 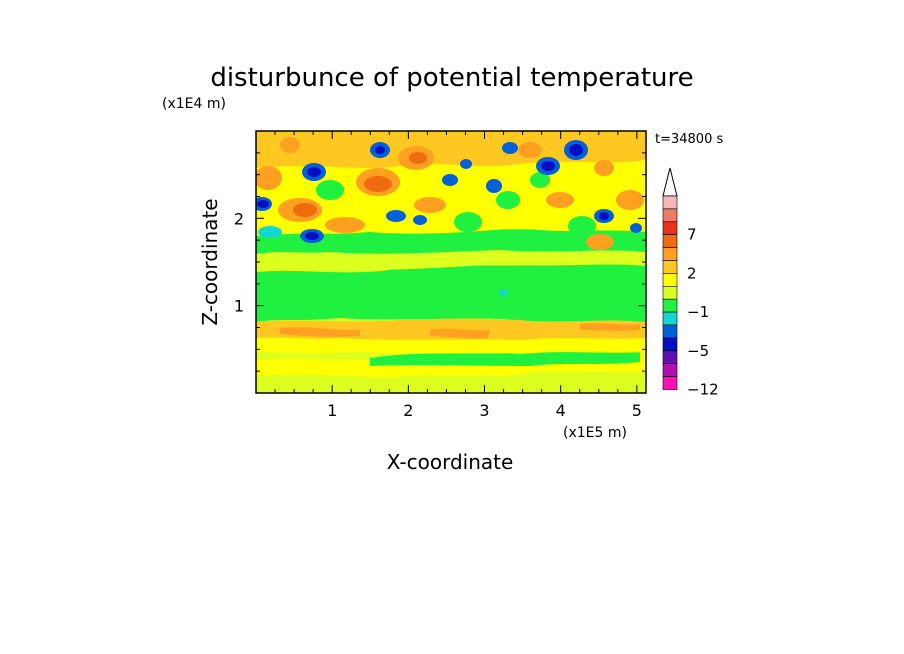 What do you see at coordinates (332, 410) in the screenshot?
I see `x-tick-label: 1` at bounding box center [332, 410].